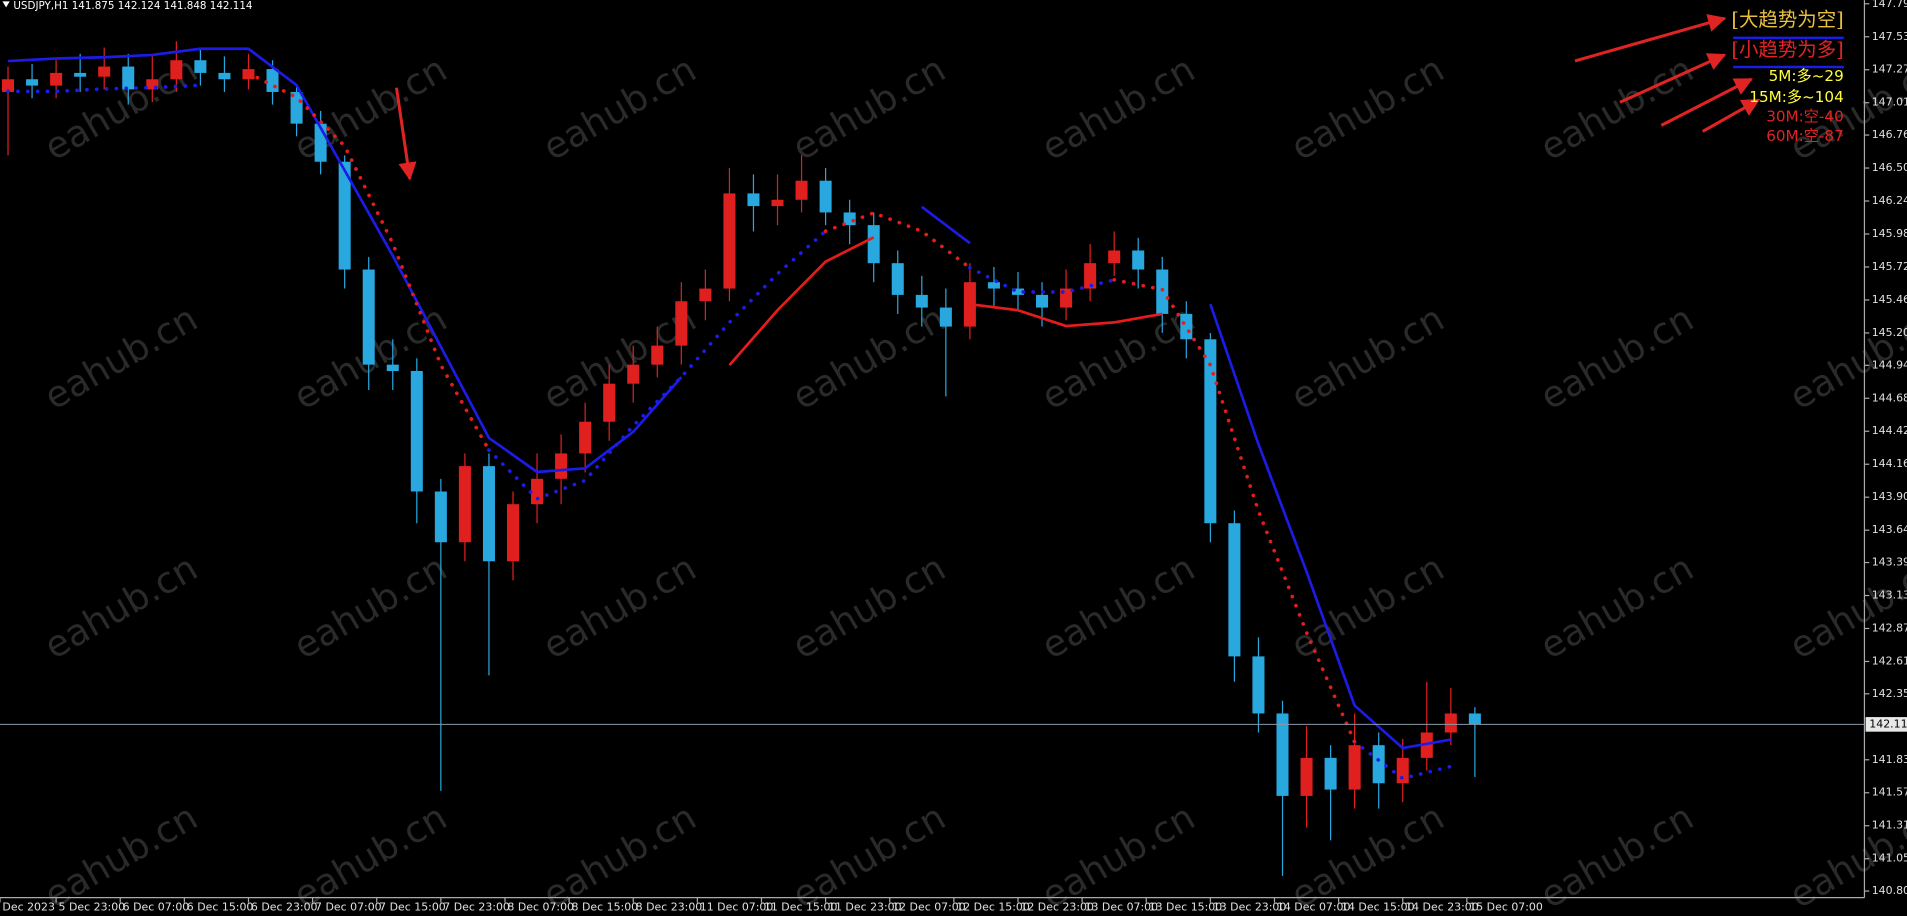 The width and height of the screenshot is (1907, 916). Describe the element at coordinates (231, 6) in the screenshot. I see `ohlc-close: 142.114` at that location.